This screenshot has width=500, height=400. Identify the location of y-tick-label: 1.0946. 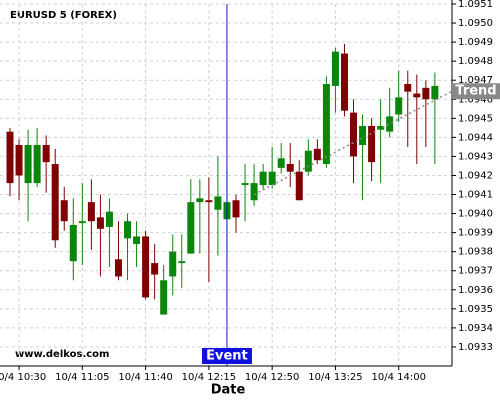
(475, 99).